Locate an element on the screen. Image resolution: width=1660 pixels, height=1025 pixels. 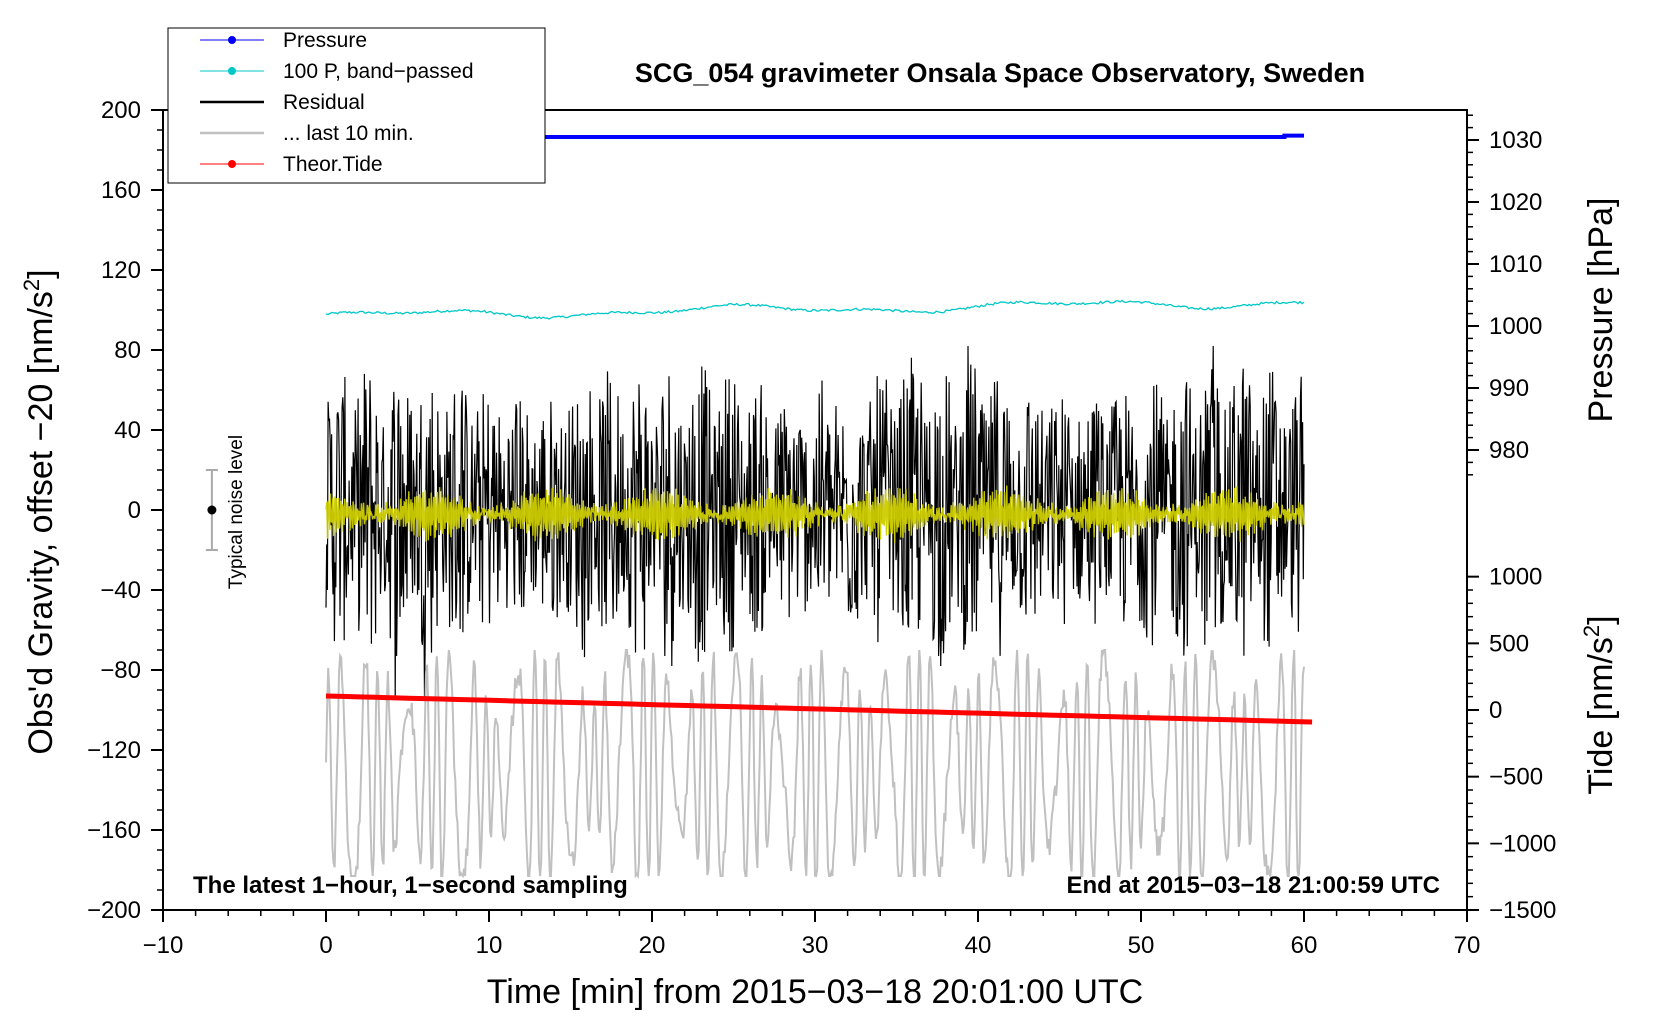
y-tick-label: 120 is located at coordinates (121, 270).